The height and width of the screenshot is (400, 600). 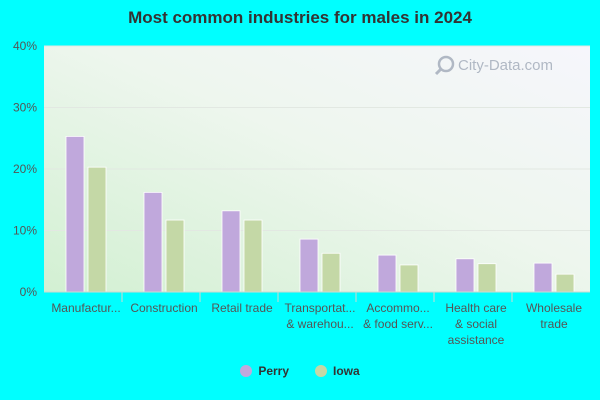 What do you see at coordinates (242, 308) in the screenshot?
I see `x-category-label: Retail trade` at bounding box center [242, 308].